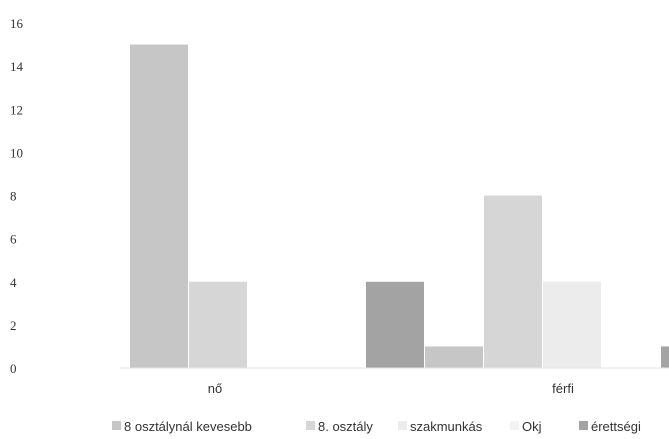  I want to click on legend-item: szakmunkás, so click(440, 426).